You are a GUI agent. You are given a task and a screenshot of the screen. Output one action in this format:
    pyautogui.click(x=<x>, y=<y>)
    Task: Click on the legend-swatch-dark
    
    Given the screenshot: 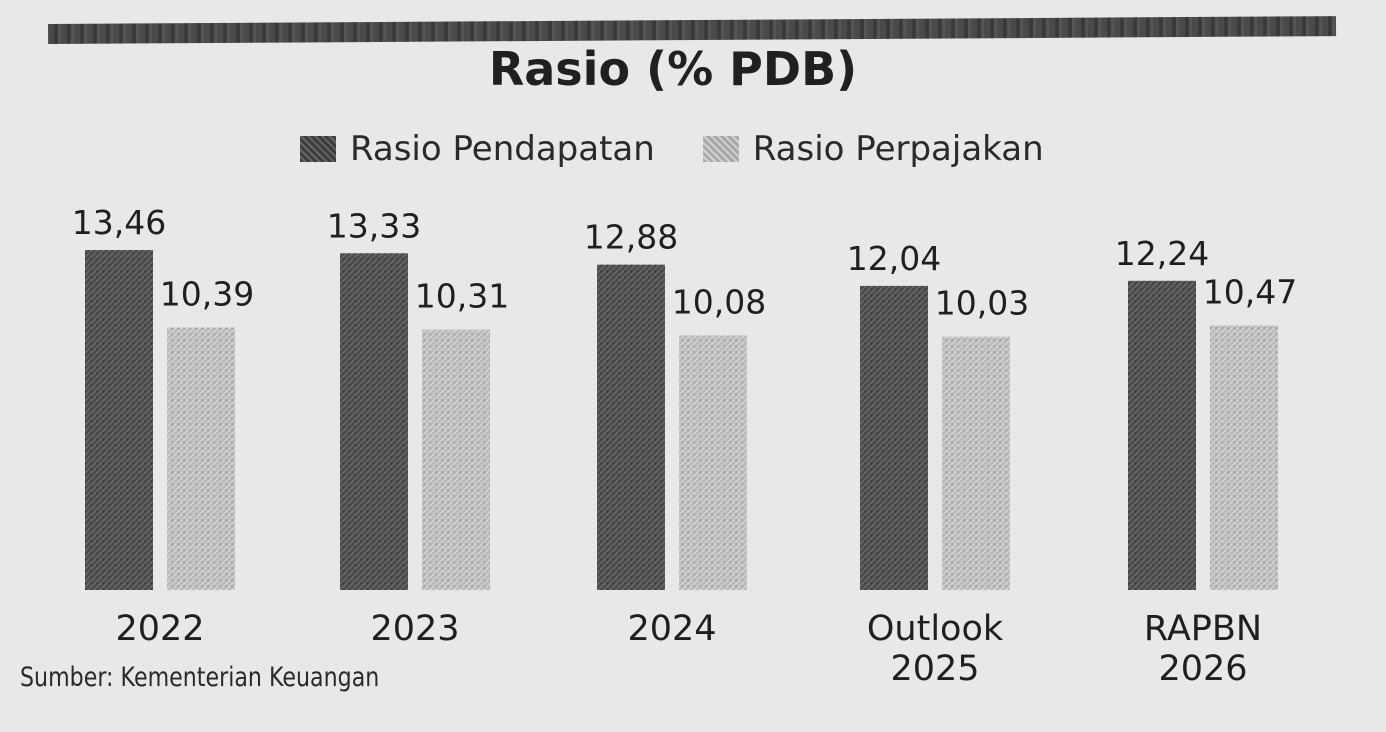 What is the action you would take?
    pyautogui.click(x=318, y=149)
    